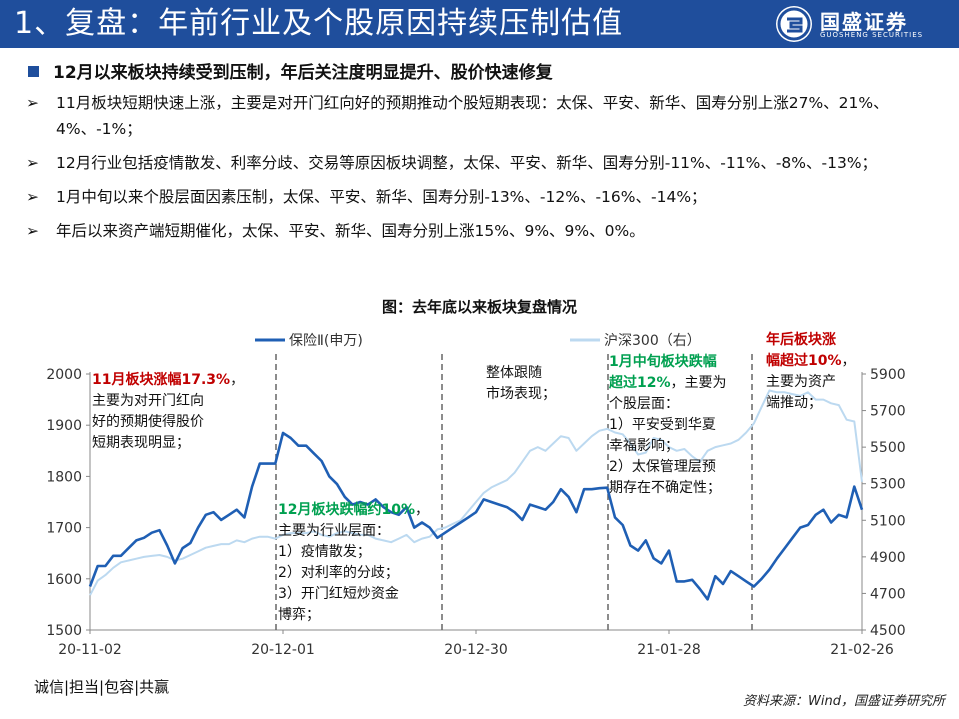  I want to click on annotation-segment: 短期表现明显；, so click(141, 443).